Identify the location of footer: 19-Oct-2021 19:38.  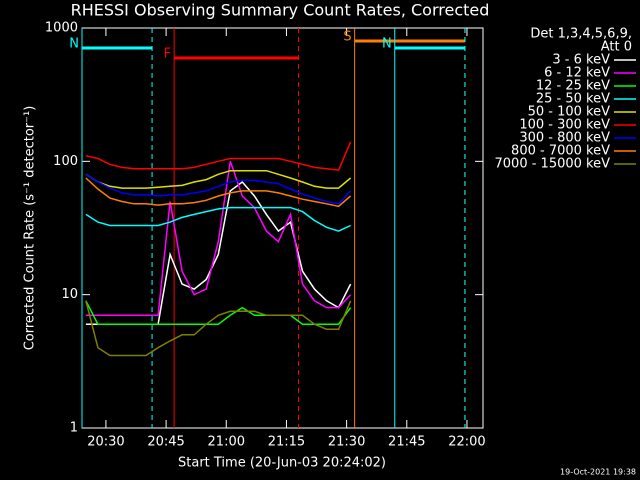
(598, 472).